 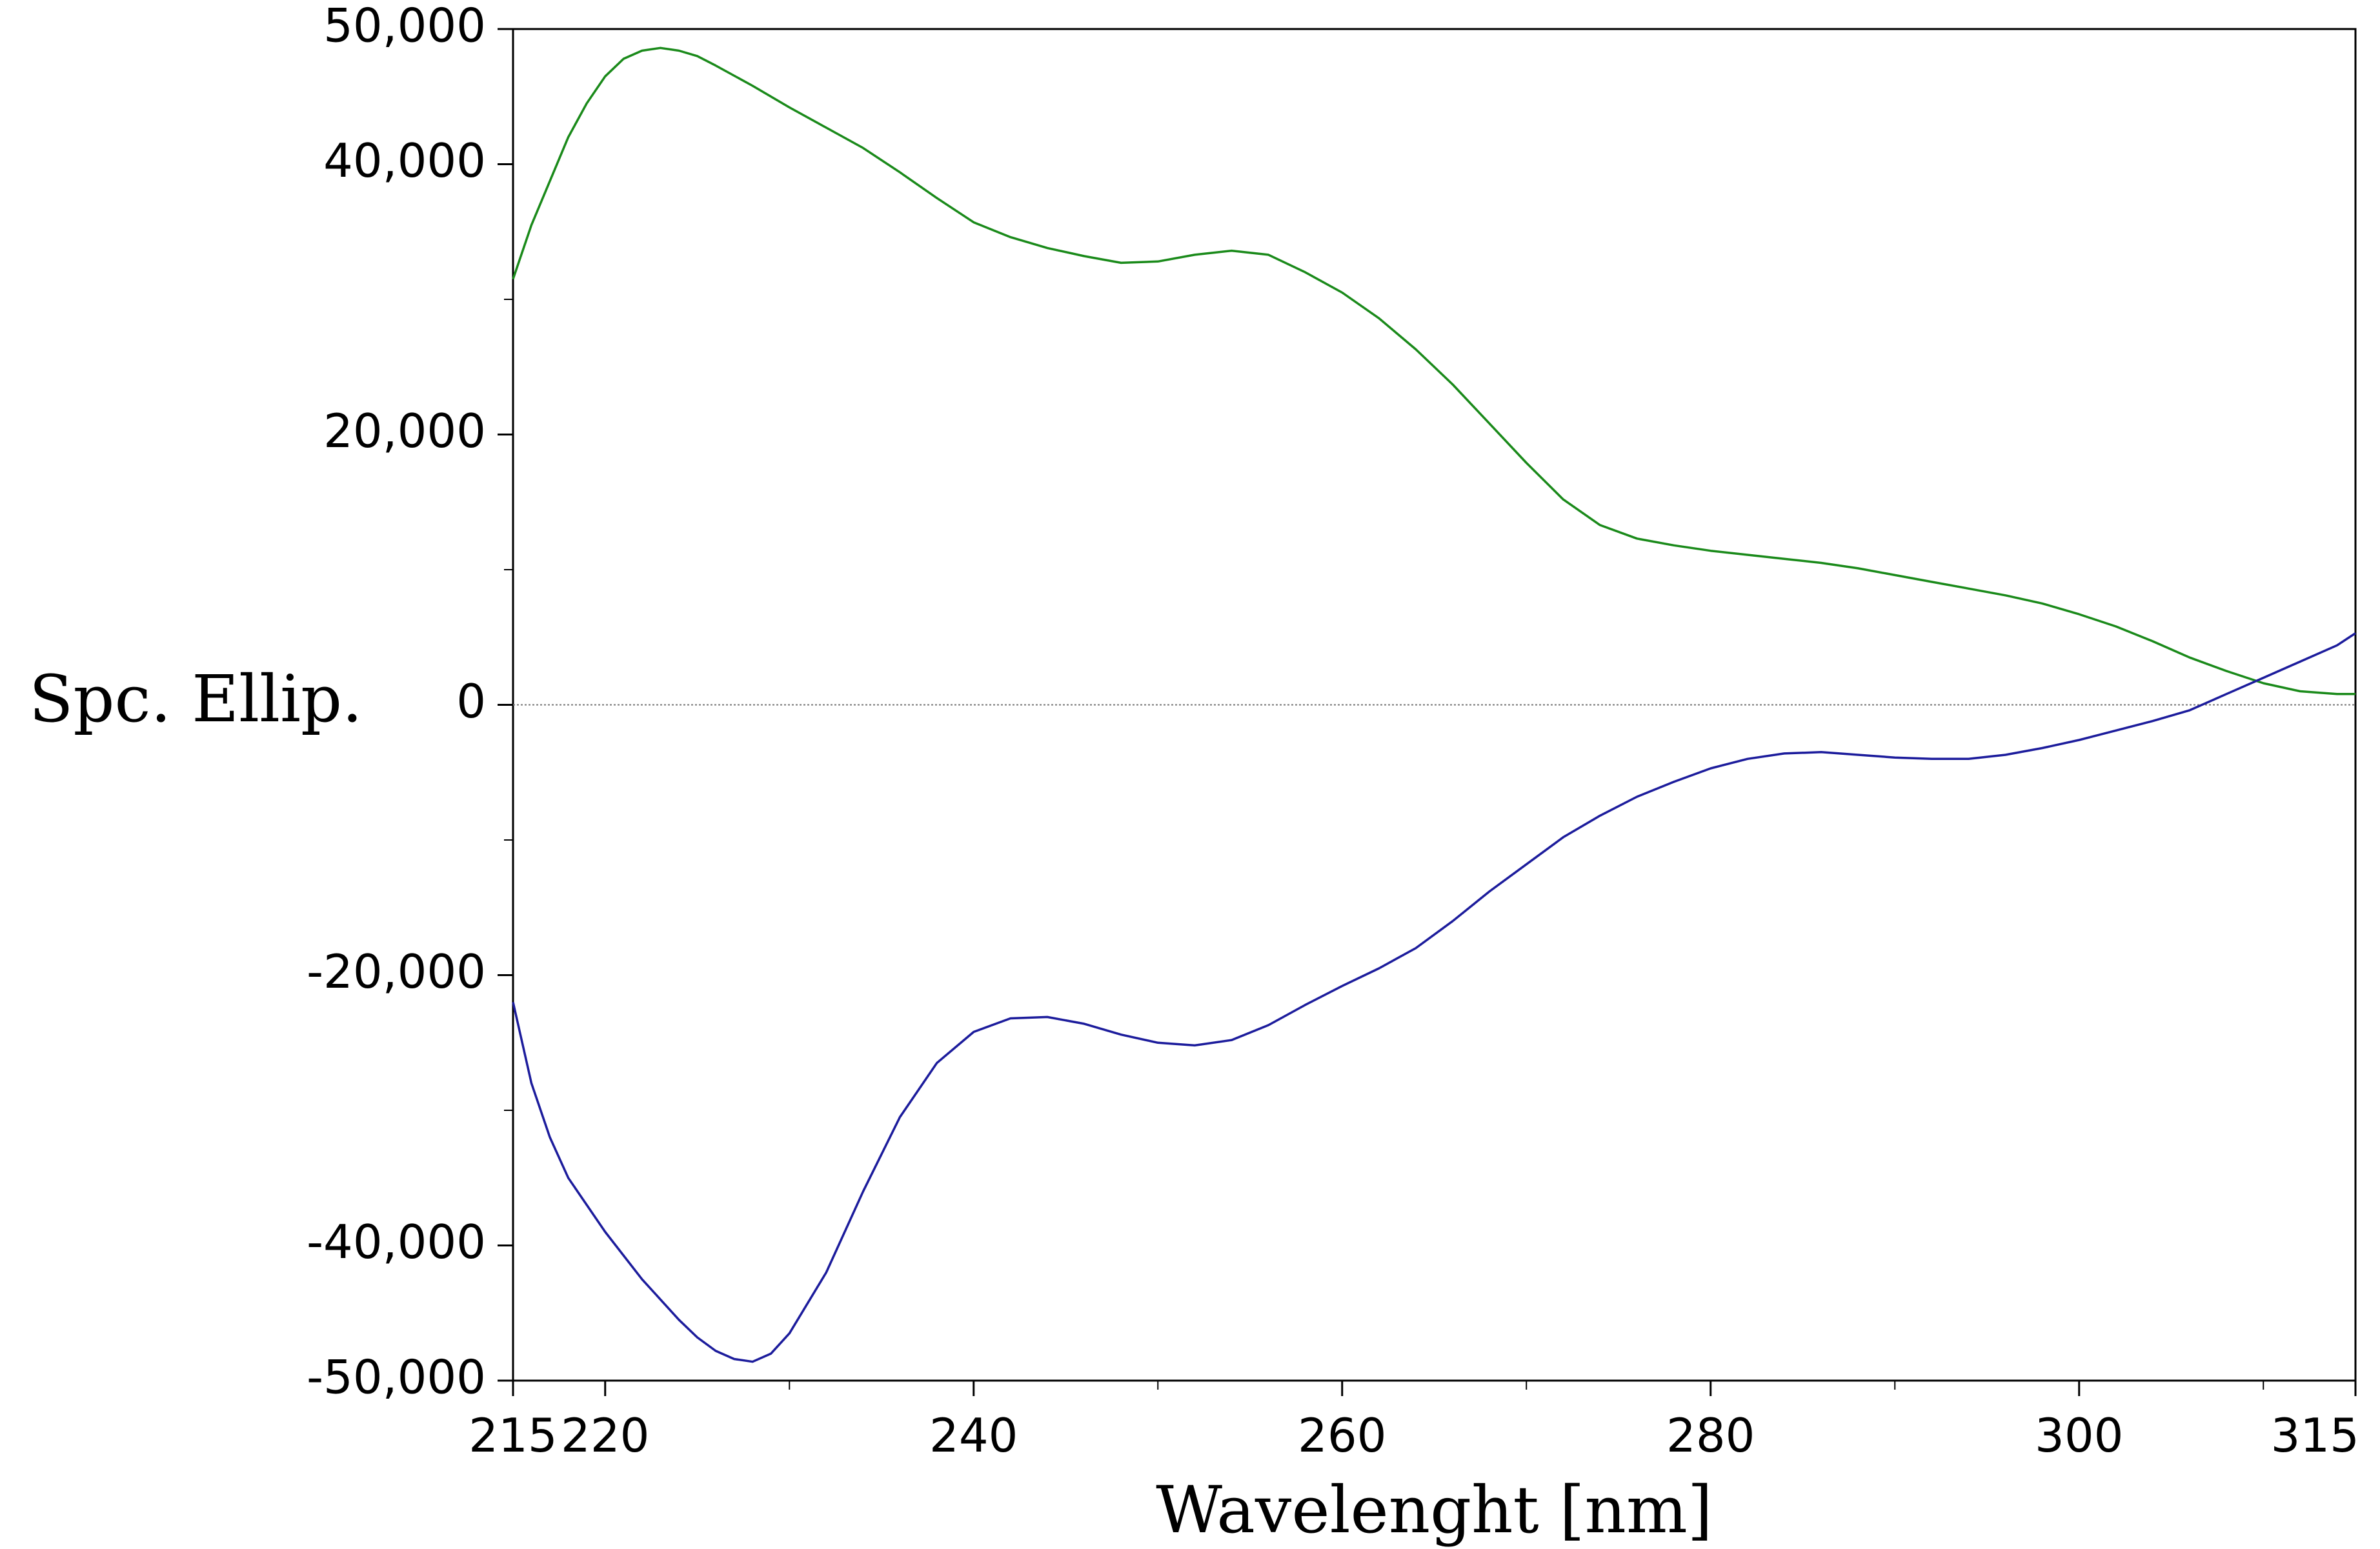 What do you see at coordinates (404, 26) in the screenshot?
I see `y-tick-label-0: 50,000` at bounding box center [404, 26].